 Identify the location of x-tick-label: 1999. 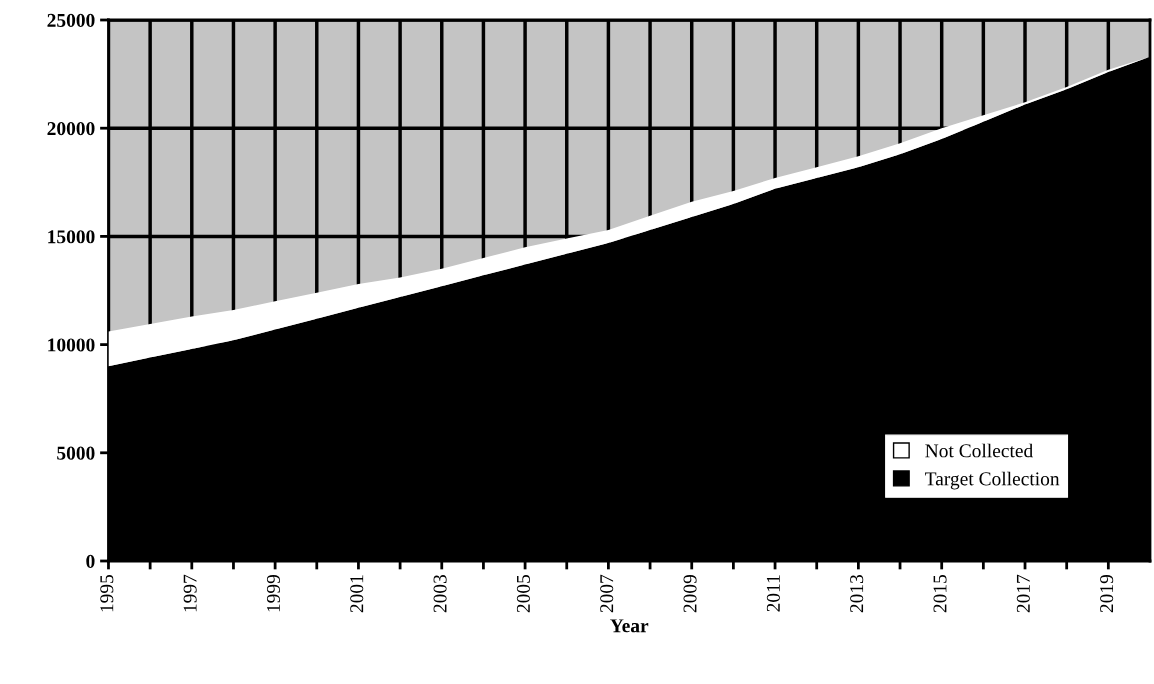
(273, 593).